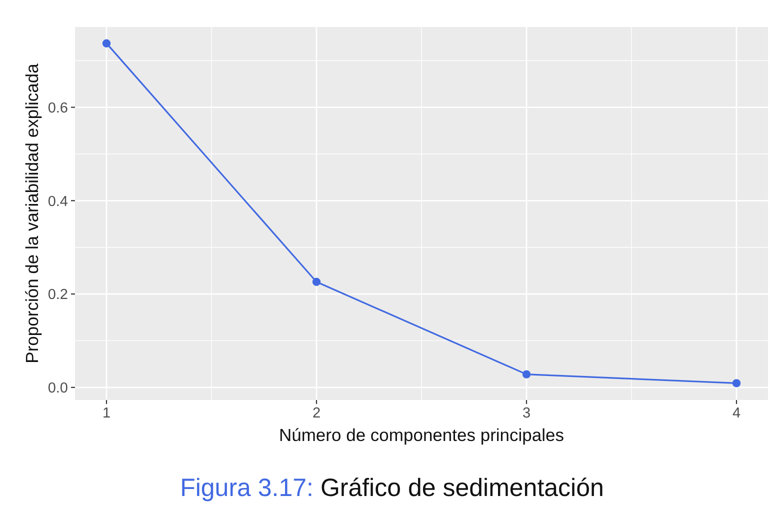  I want to click on y-tick-label: 0.0, so click(58, 388).